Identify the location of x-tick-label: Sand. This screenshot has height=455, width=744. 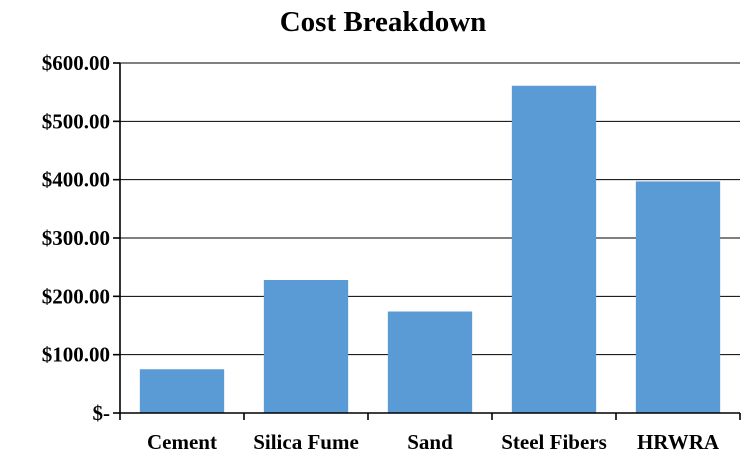
(430, 442).